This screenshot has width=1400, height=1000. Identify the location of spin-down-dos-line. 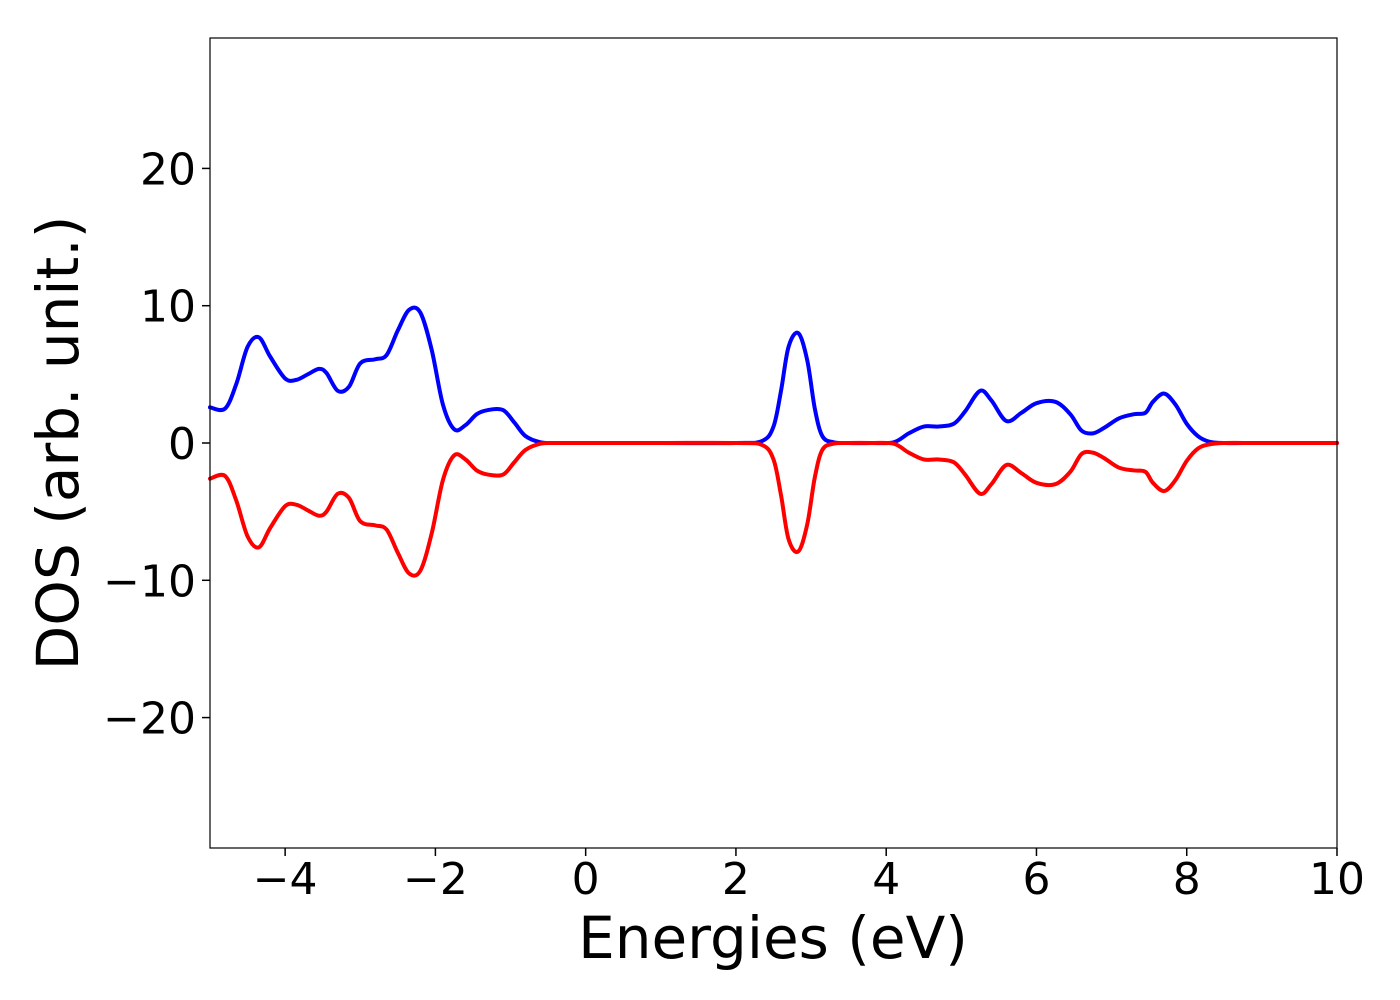
(773, 509).